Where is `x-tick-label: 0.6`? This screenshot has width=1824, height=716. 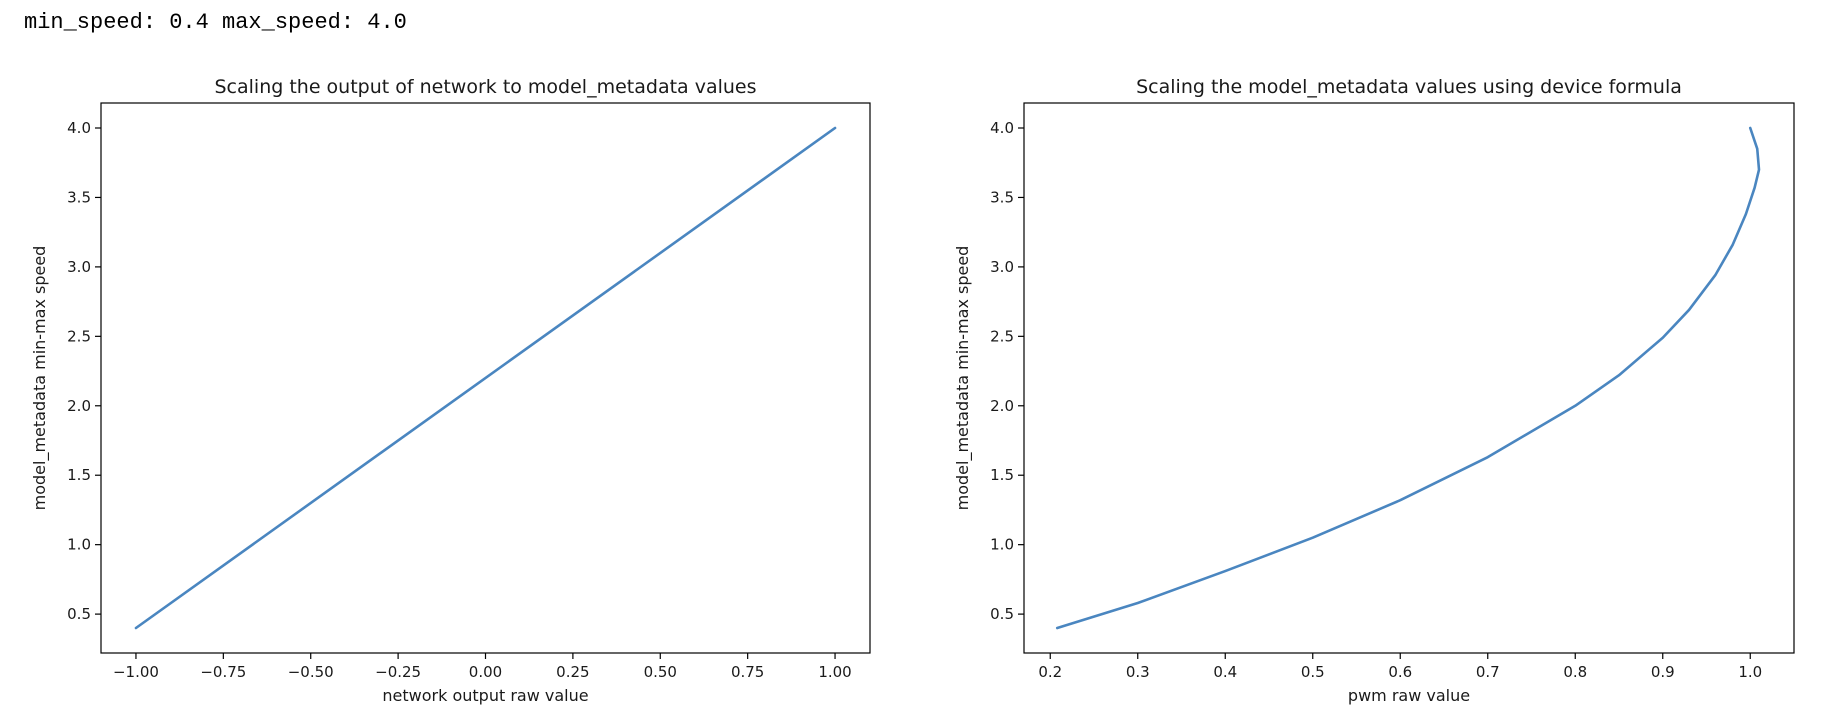
x-tick-label: 0.6 is located at coordinates (1400, 672).